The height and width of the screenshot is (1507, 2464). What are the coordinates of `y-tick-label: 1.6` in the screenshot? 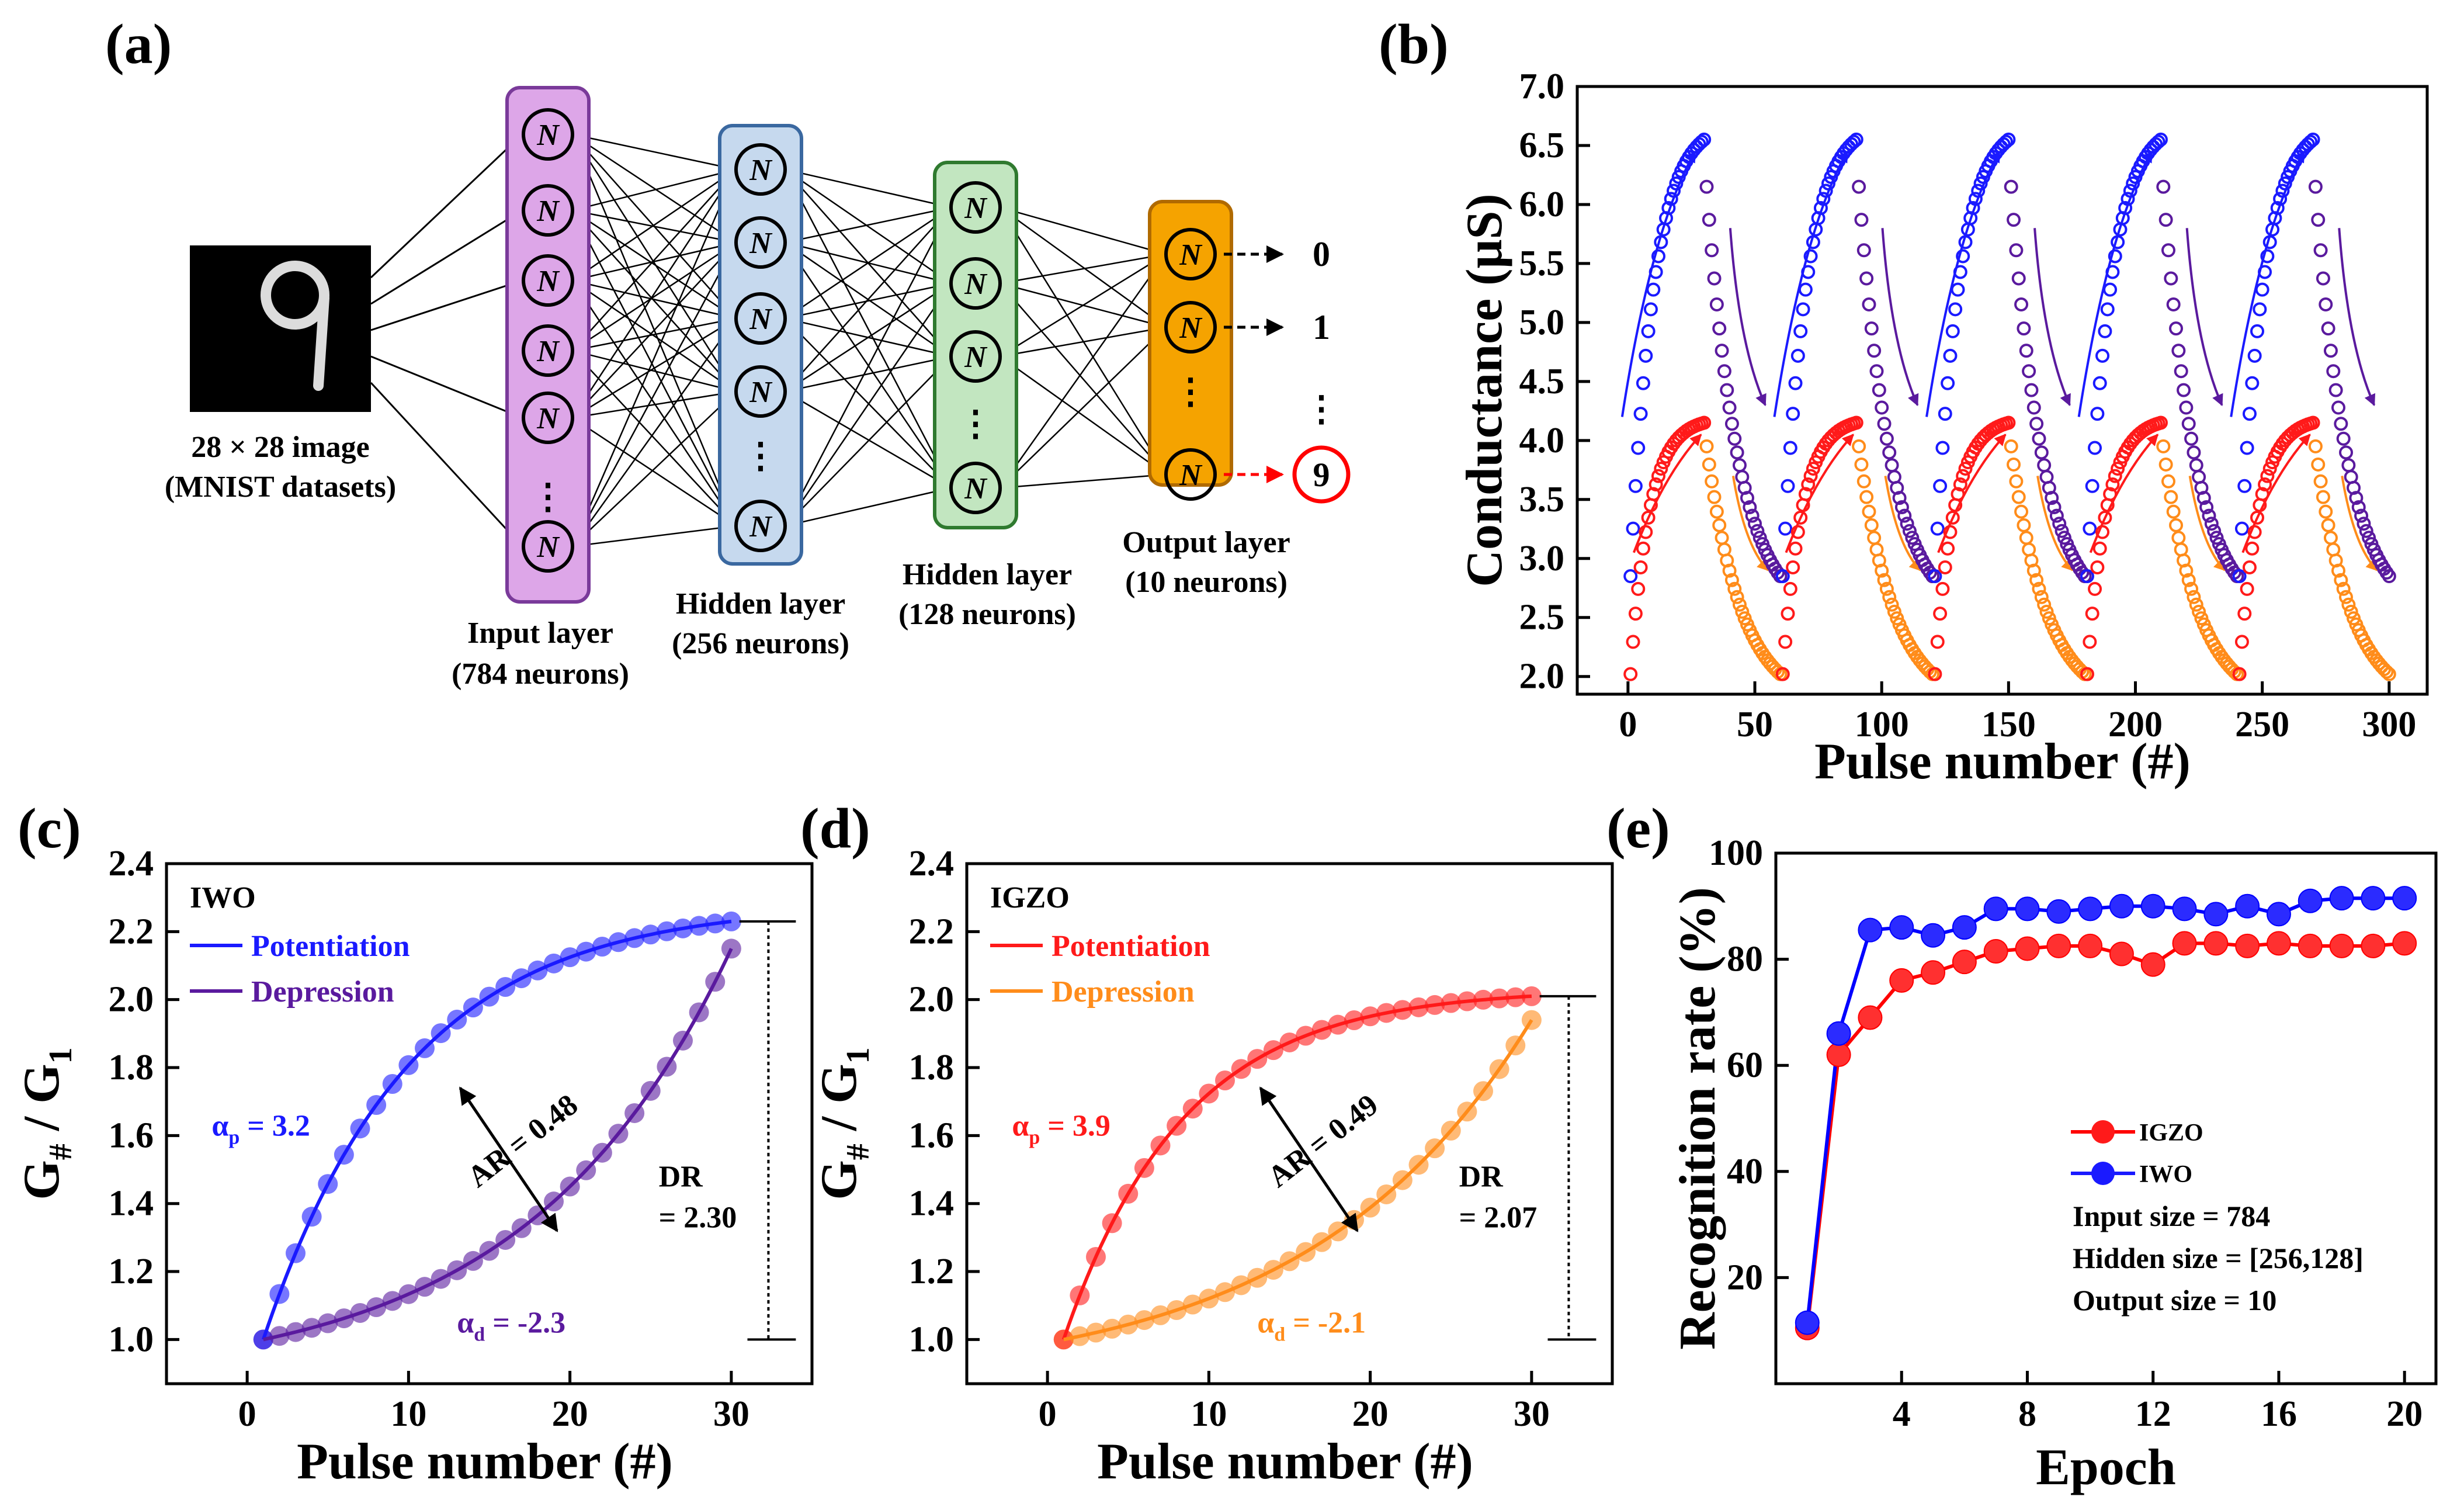 It's located at (932, 1135).